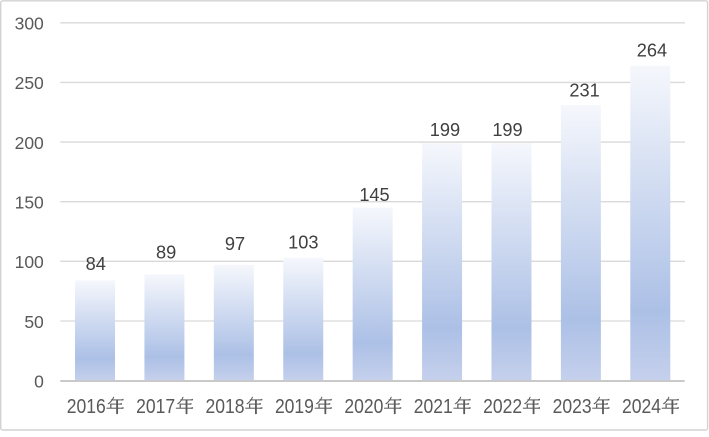  What do you see at coordinates (363, 407) in the screenshot?
I see `svg-text: 2020` at bounding box center [363, 407].